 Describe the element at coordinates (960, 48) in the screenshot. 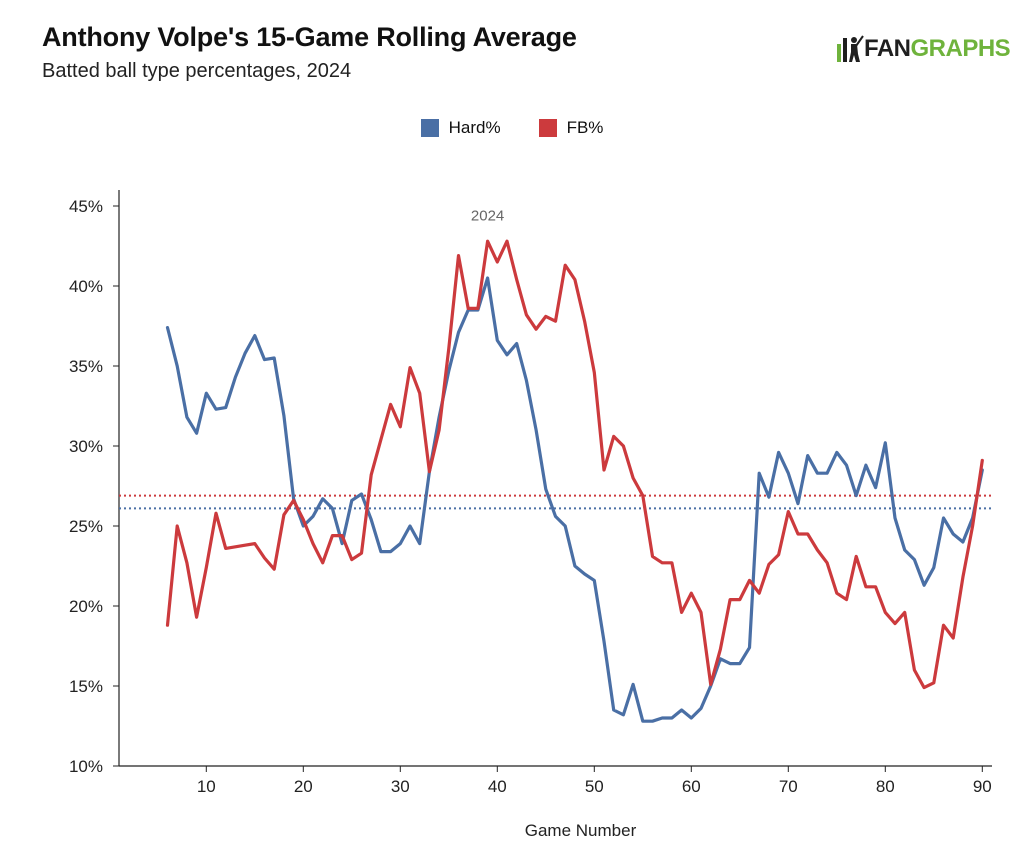

I see `logo-text-graphs: GRAPHS` at that location.